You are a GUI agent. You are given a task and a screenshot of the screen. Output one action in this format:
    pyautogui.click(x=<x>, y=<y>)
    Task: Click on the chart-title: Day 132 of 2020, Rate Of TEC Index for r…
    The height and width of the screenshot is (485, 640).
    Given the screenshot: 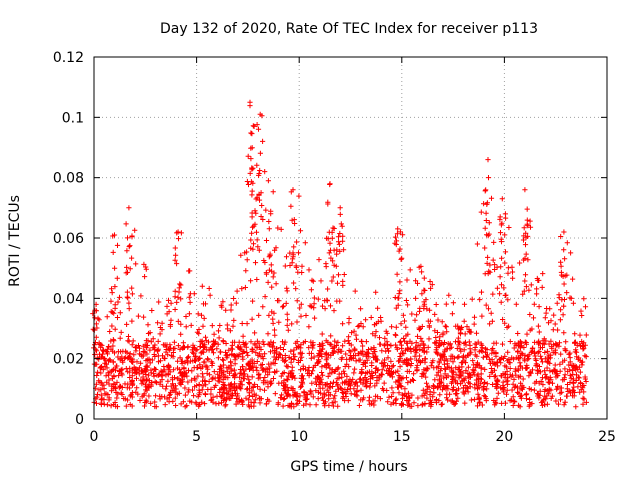 What is the action you would take?
    pyautogui.click(x=349, y=29)
    